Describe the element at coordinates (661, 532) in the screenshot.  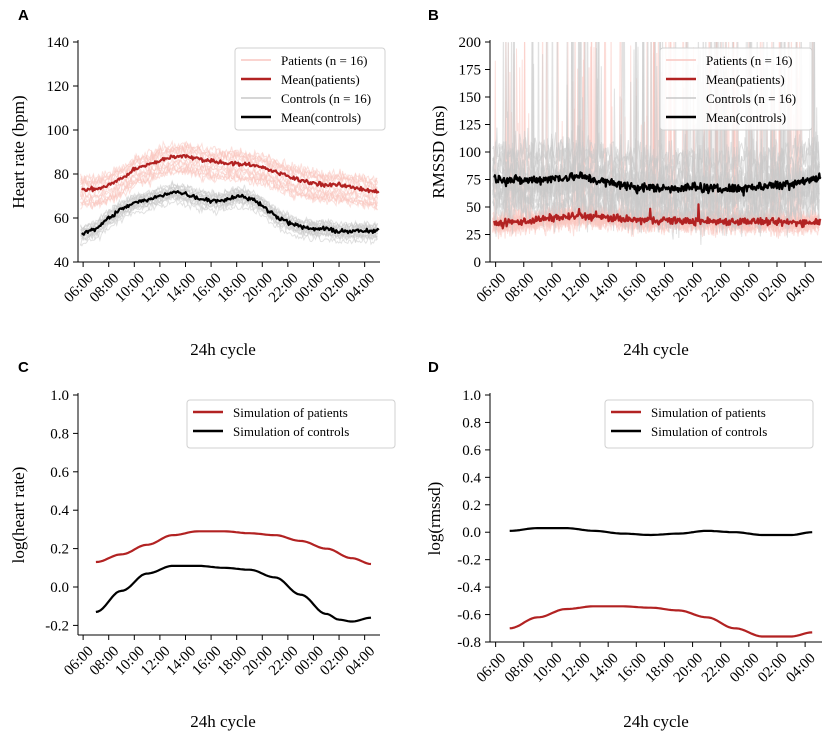
I see `simulation-controls-line` at that location.